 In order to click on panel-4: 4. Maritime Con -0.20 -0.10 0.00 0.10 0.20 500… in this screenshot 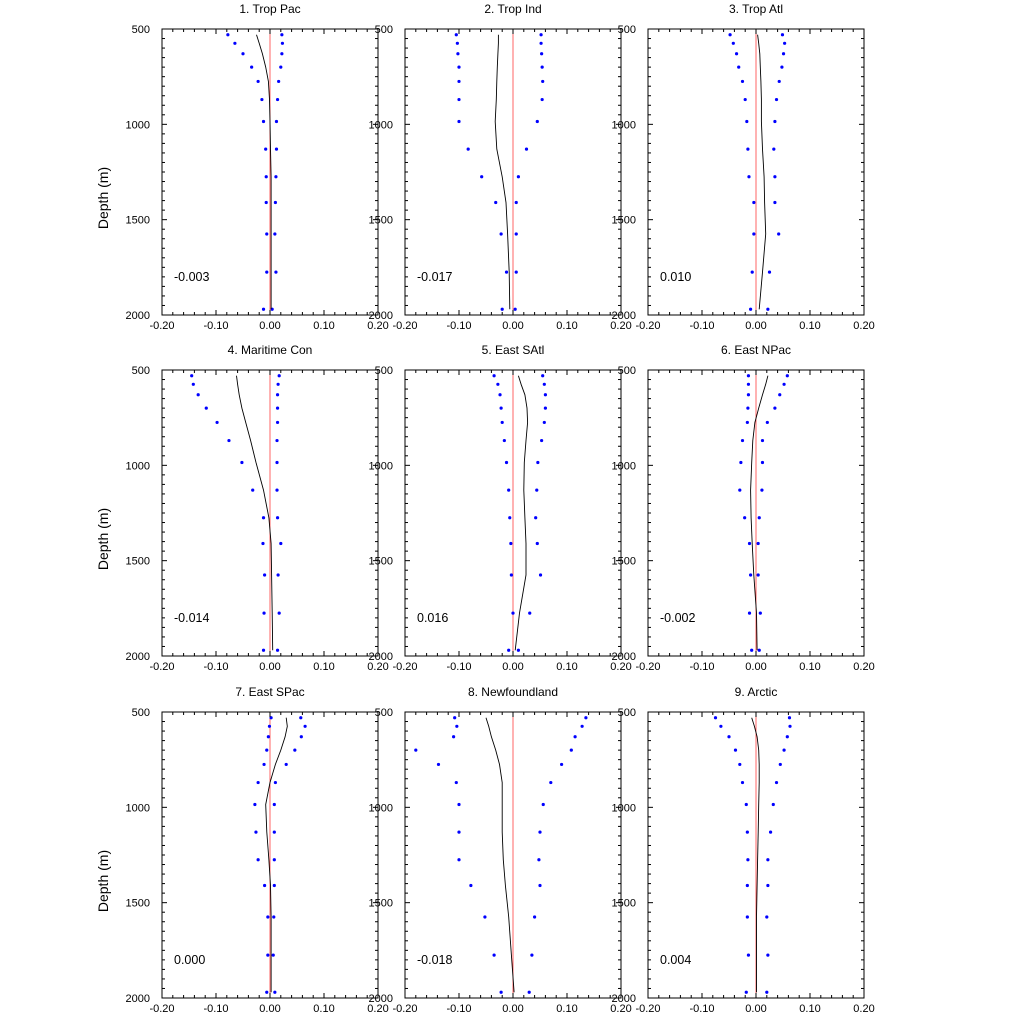, I will do `click(242, 508)`.